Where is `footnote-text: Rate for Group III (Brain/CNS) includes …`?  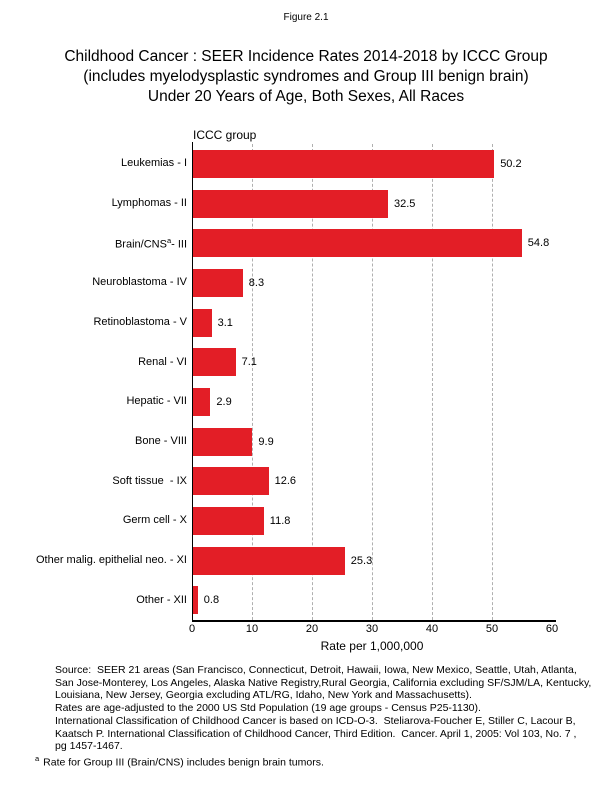 footnote-text: Rate for Group III (Brain/CNS) includes … is located at coordinates (183, 762).